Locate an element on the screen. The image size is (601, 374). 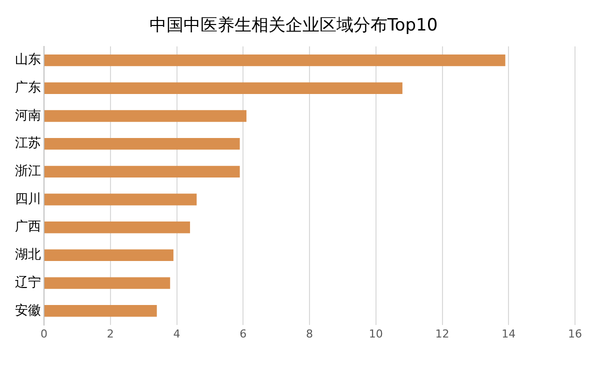
x-tick-label: 12 is located at coordinates (442, 333).